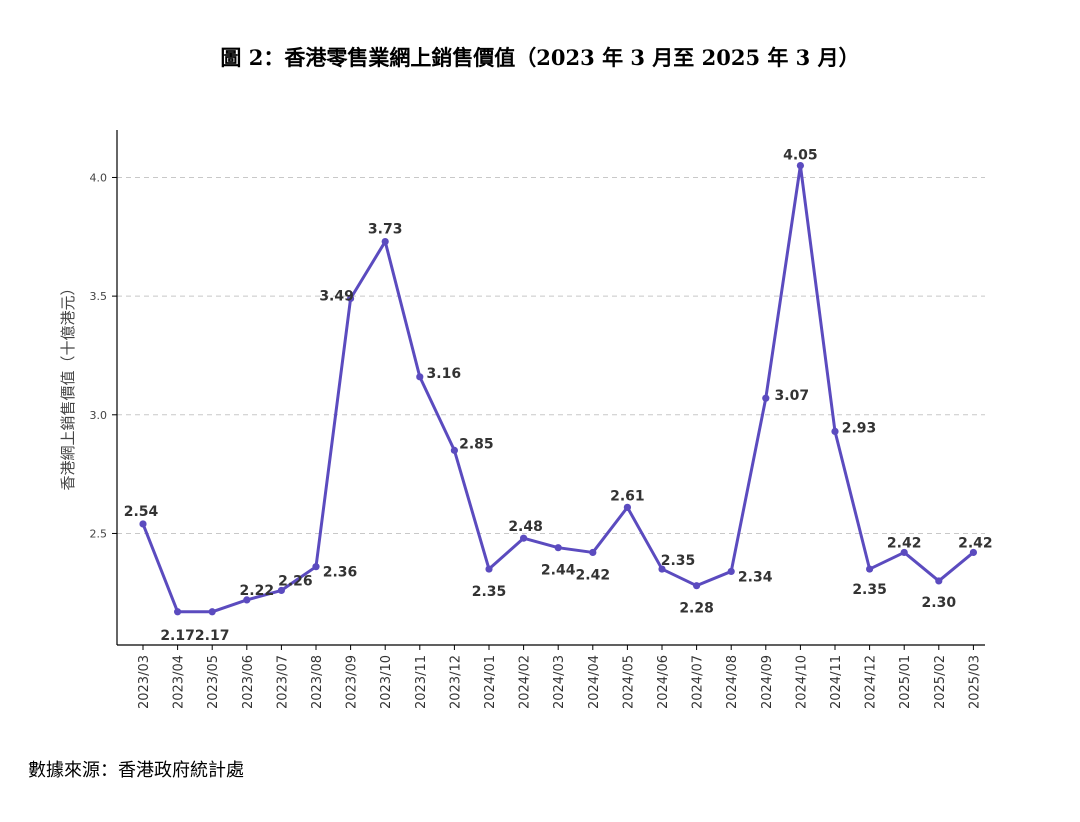 The height and width of the screenshot is (822, 1080). I want to click on data-label: 2.93, so click(859, 428).